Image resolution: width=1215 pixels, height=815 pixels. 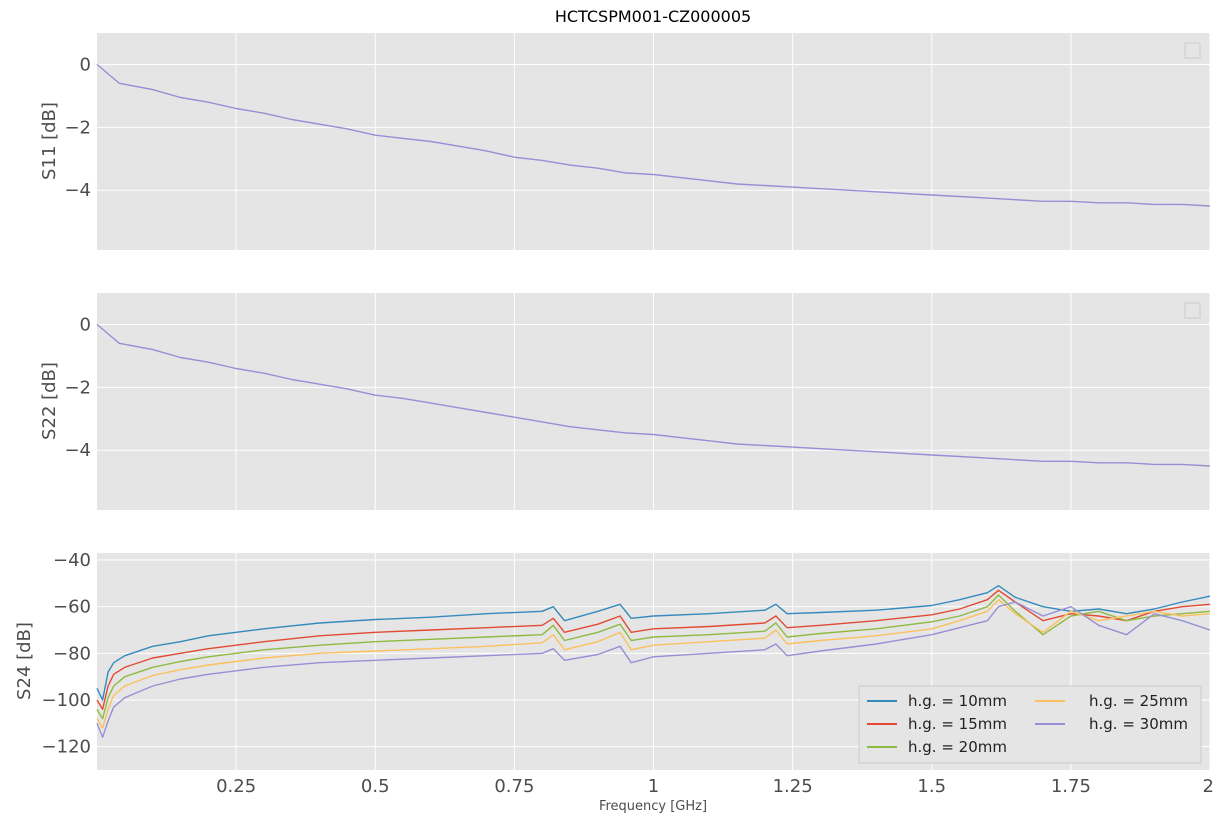 I want to click on x-tick-label: 0.75, so click(x=514, y=786).